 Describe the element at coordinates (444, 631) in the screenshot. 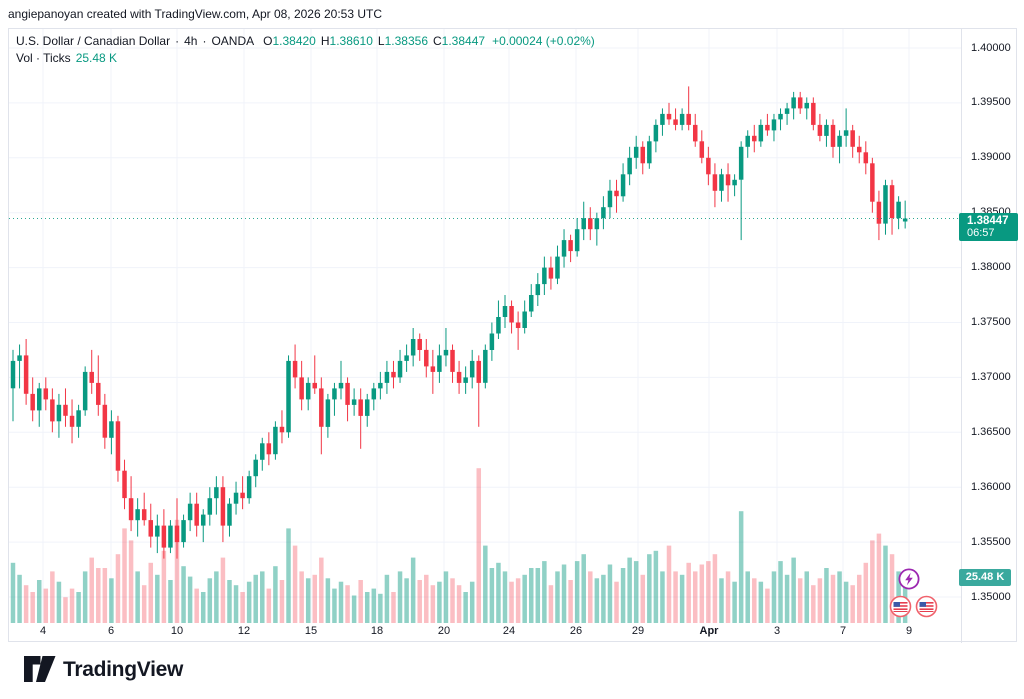

I see `time-tick-label: 20` at that location.